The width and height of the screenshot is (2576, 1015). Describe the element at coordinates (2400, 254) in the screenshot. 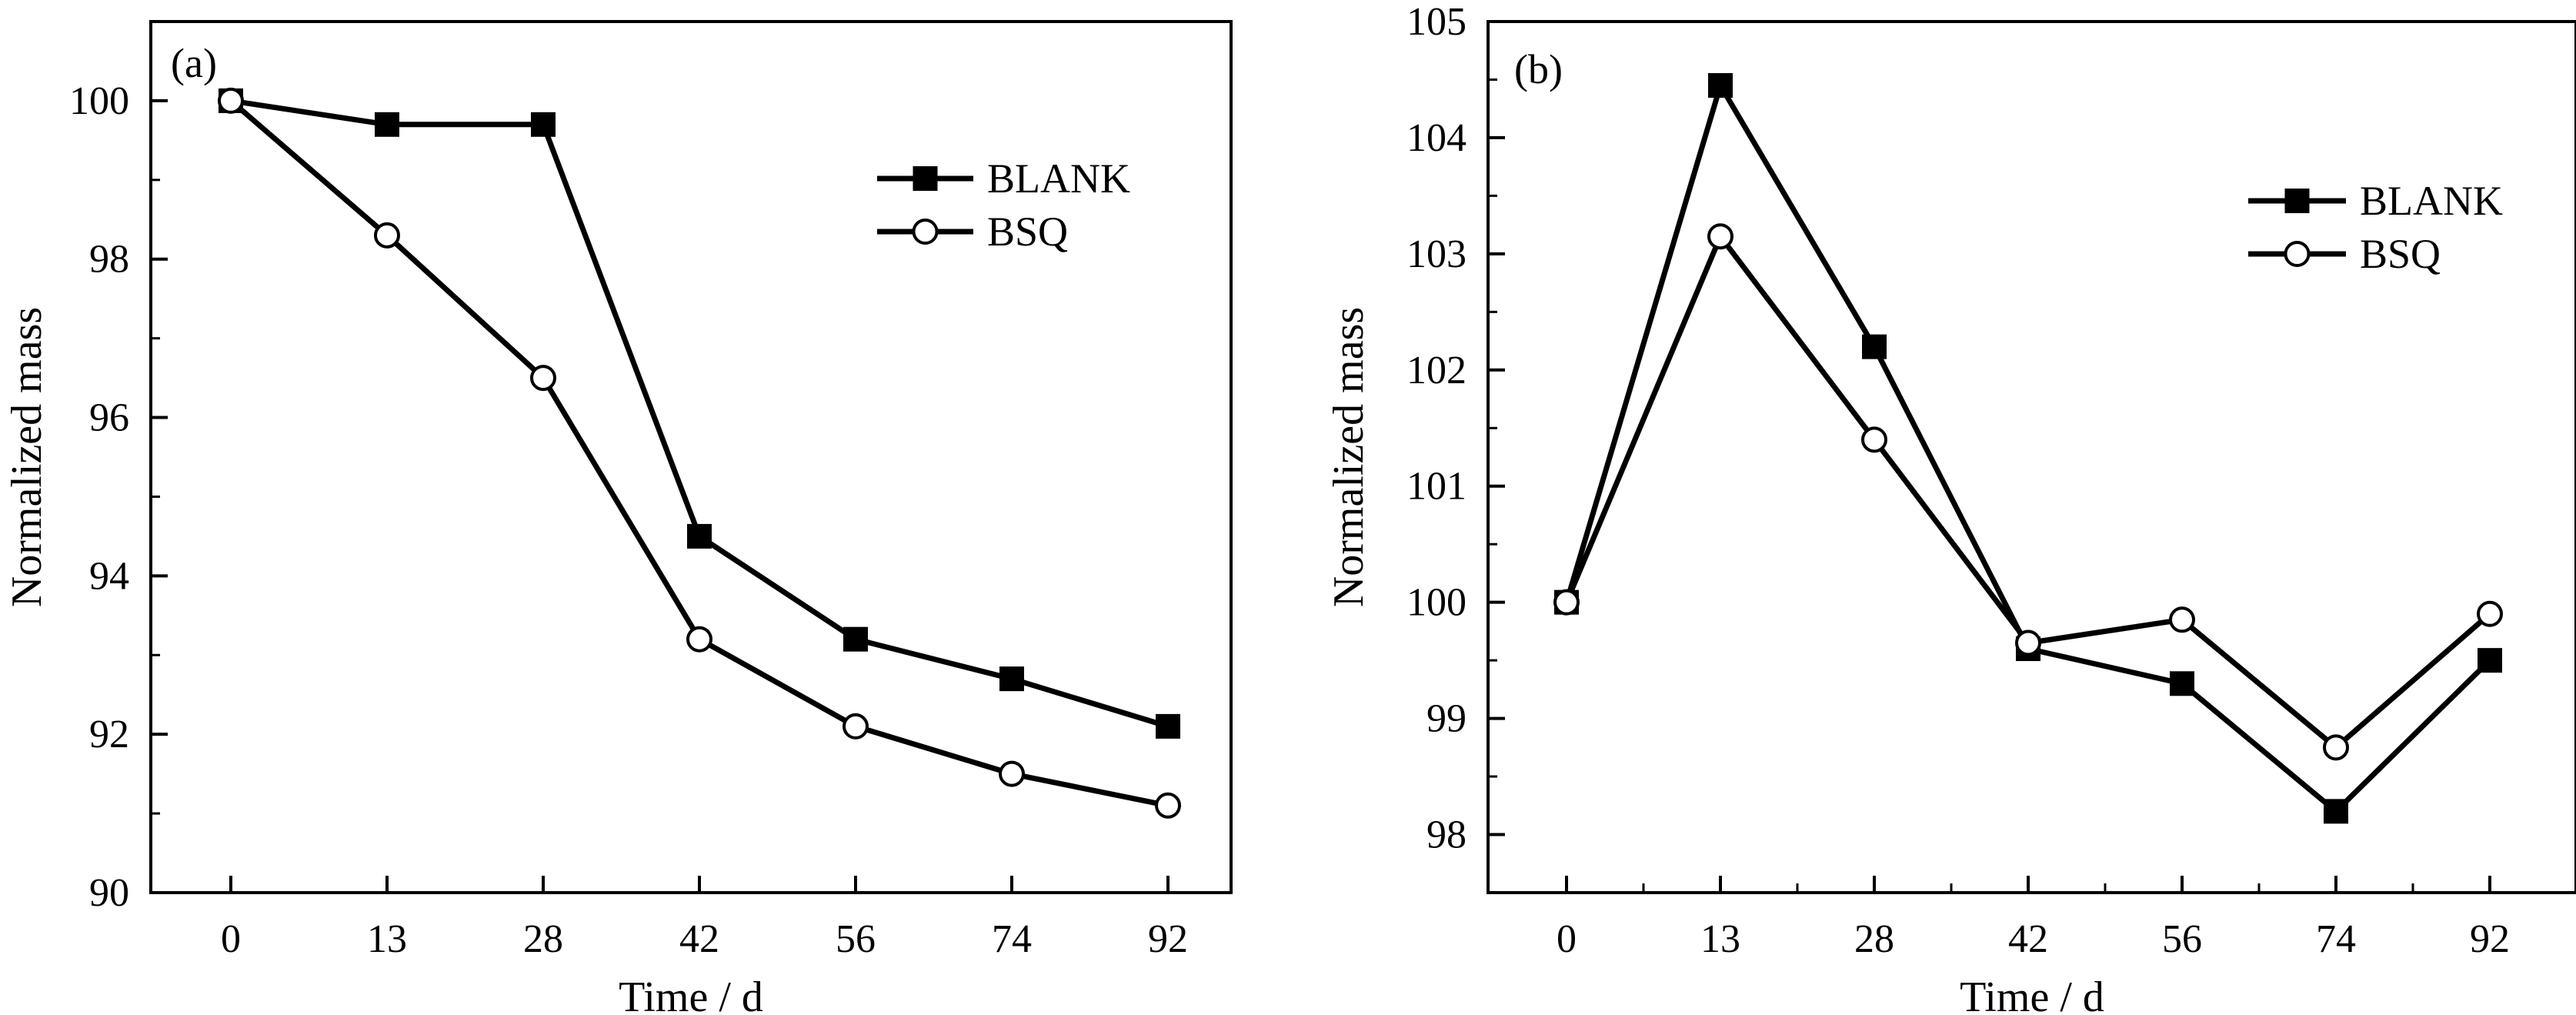

I see `bsq-legend-label-1: BSQ` at that location.